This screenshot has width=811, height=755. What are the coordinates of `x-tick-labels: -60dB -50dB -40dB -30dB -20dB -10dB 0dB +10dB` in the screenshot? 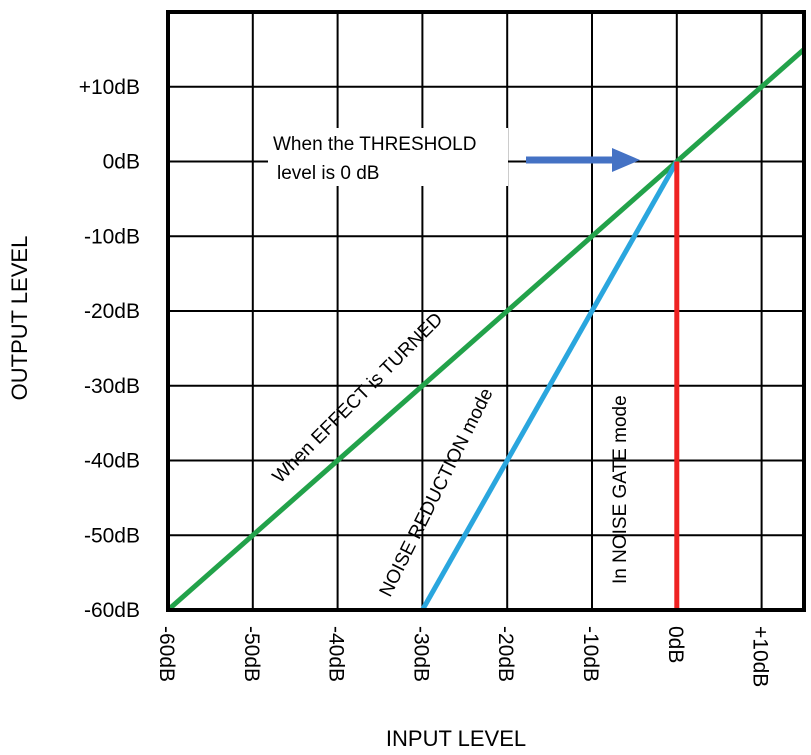 It's located at (463, 656).